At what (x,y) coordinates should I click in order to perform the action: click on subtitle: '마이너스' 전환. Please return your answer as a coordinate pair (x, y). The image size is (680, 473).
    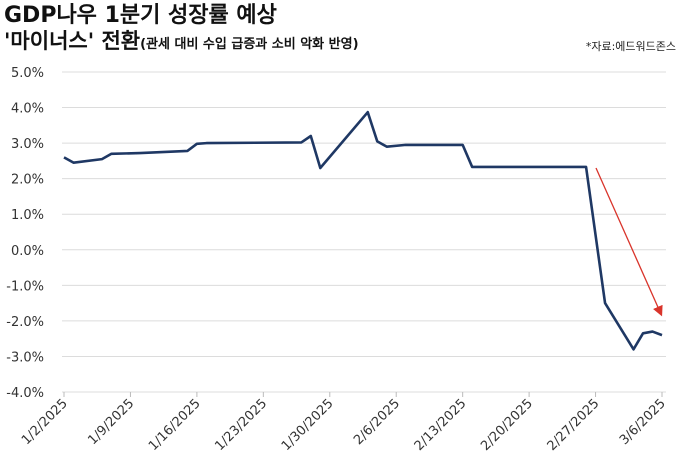
    Looking at the image, I should click on (72, 41).